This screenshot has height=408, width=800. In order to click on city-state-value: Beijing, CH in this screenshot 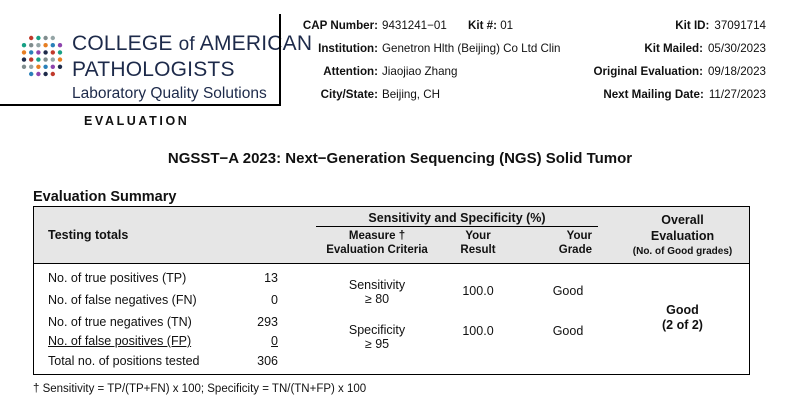, I will do `click(411, 94)`.